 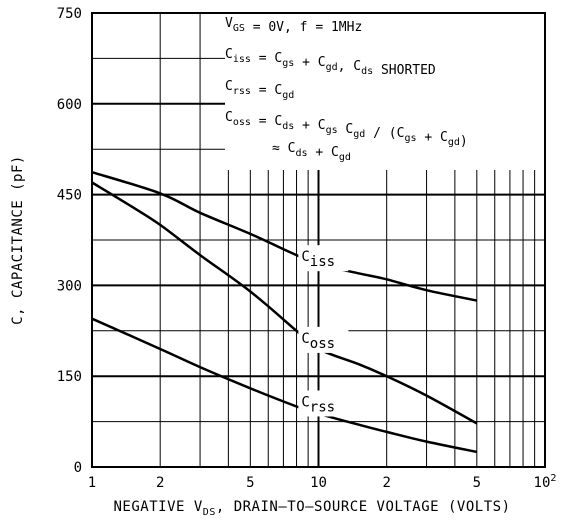 What do you see at coordinates (69, 14) in the screenshot?
I see `y-tick-label: 750` at bounding box center [69, 14].